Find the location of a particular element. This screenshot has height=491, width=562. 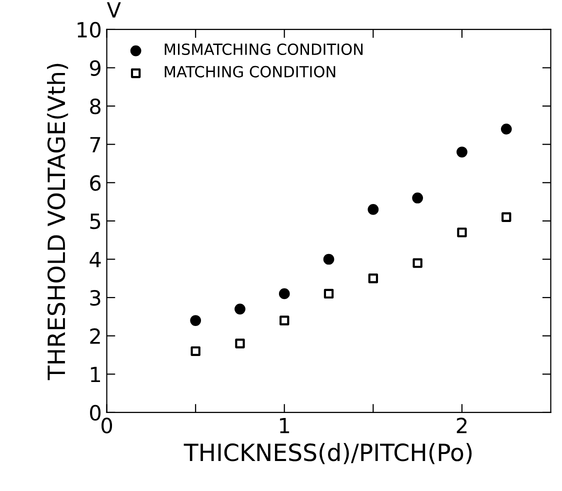

y-tick-label: 2 is located at coordinates (95, 336).